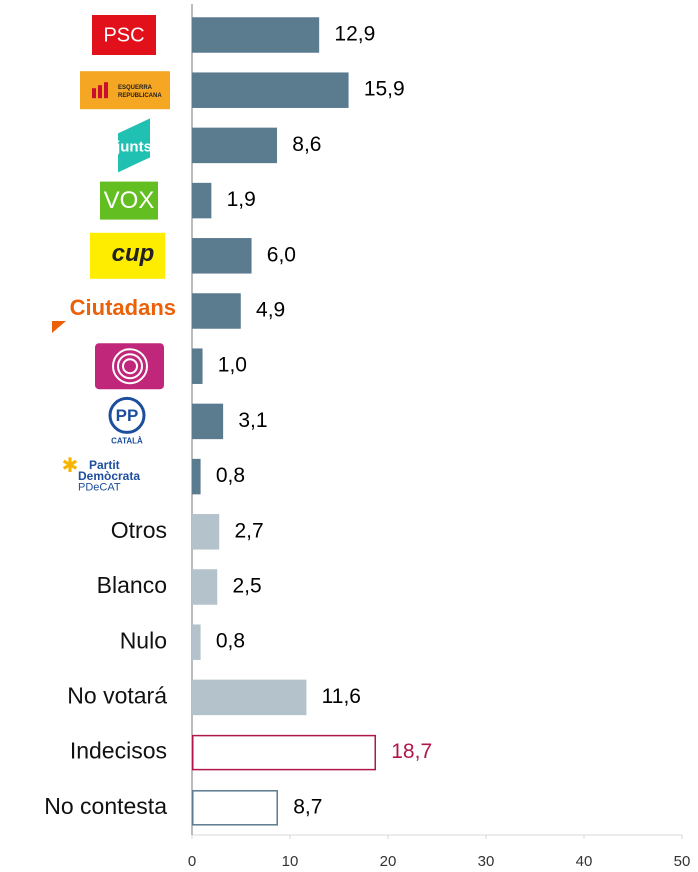 This screenshot has height=872, width=698. What do you see at coordinates (247, 586) in the screenshot?
I see `value-label: 2,5` at bounding box center [247, 586].